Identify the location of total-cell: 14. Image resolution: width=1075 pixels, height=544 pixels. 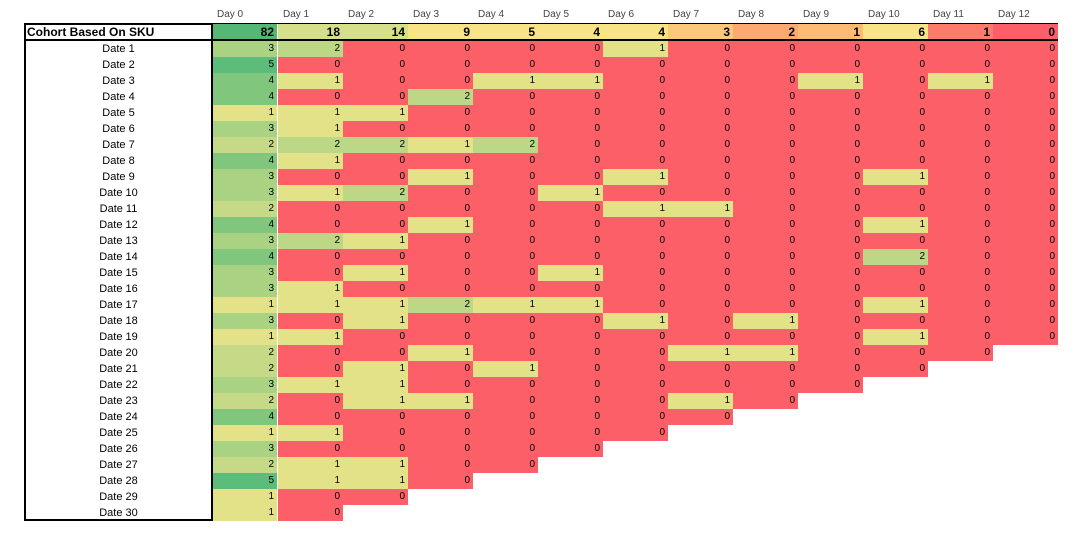
(375, 32).